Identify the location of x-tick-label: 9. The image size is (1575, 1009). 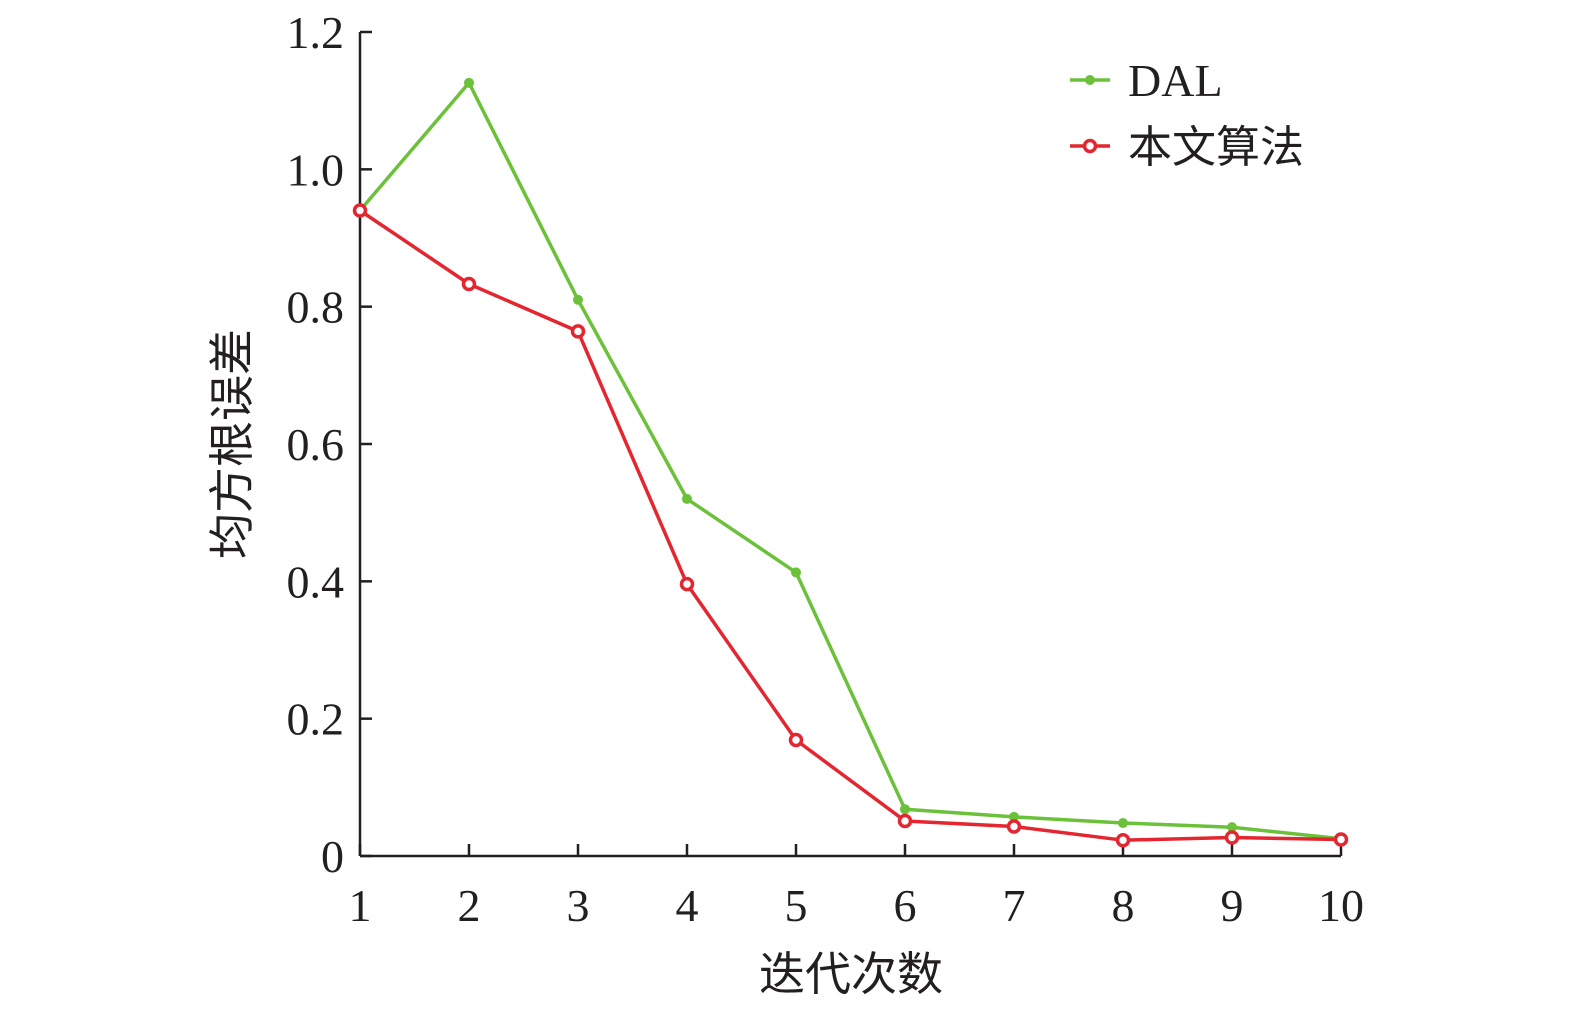
(1232, 905).